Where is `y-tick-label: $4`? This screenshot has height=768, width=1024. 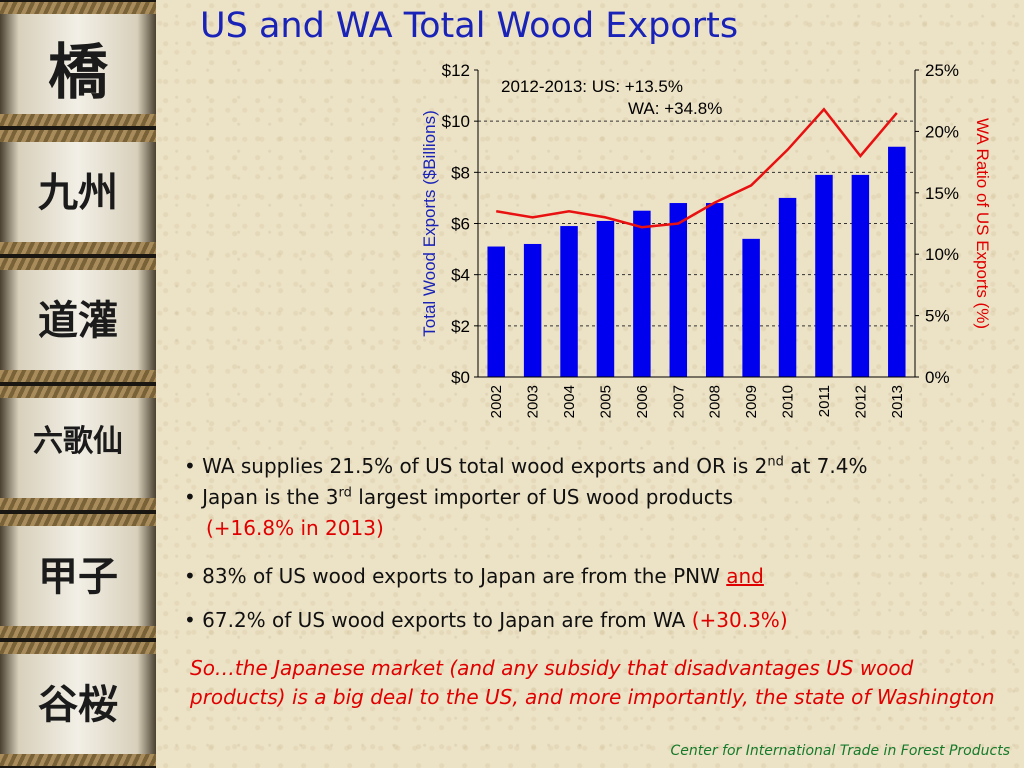 y-tick-label: $4 is located at coordinates (460, 275).